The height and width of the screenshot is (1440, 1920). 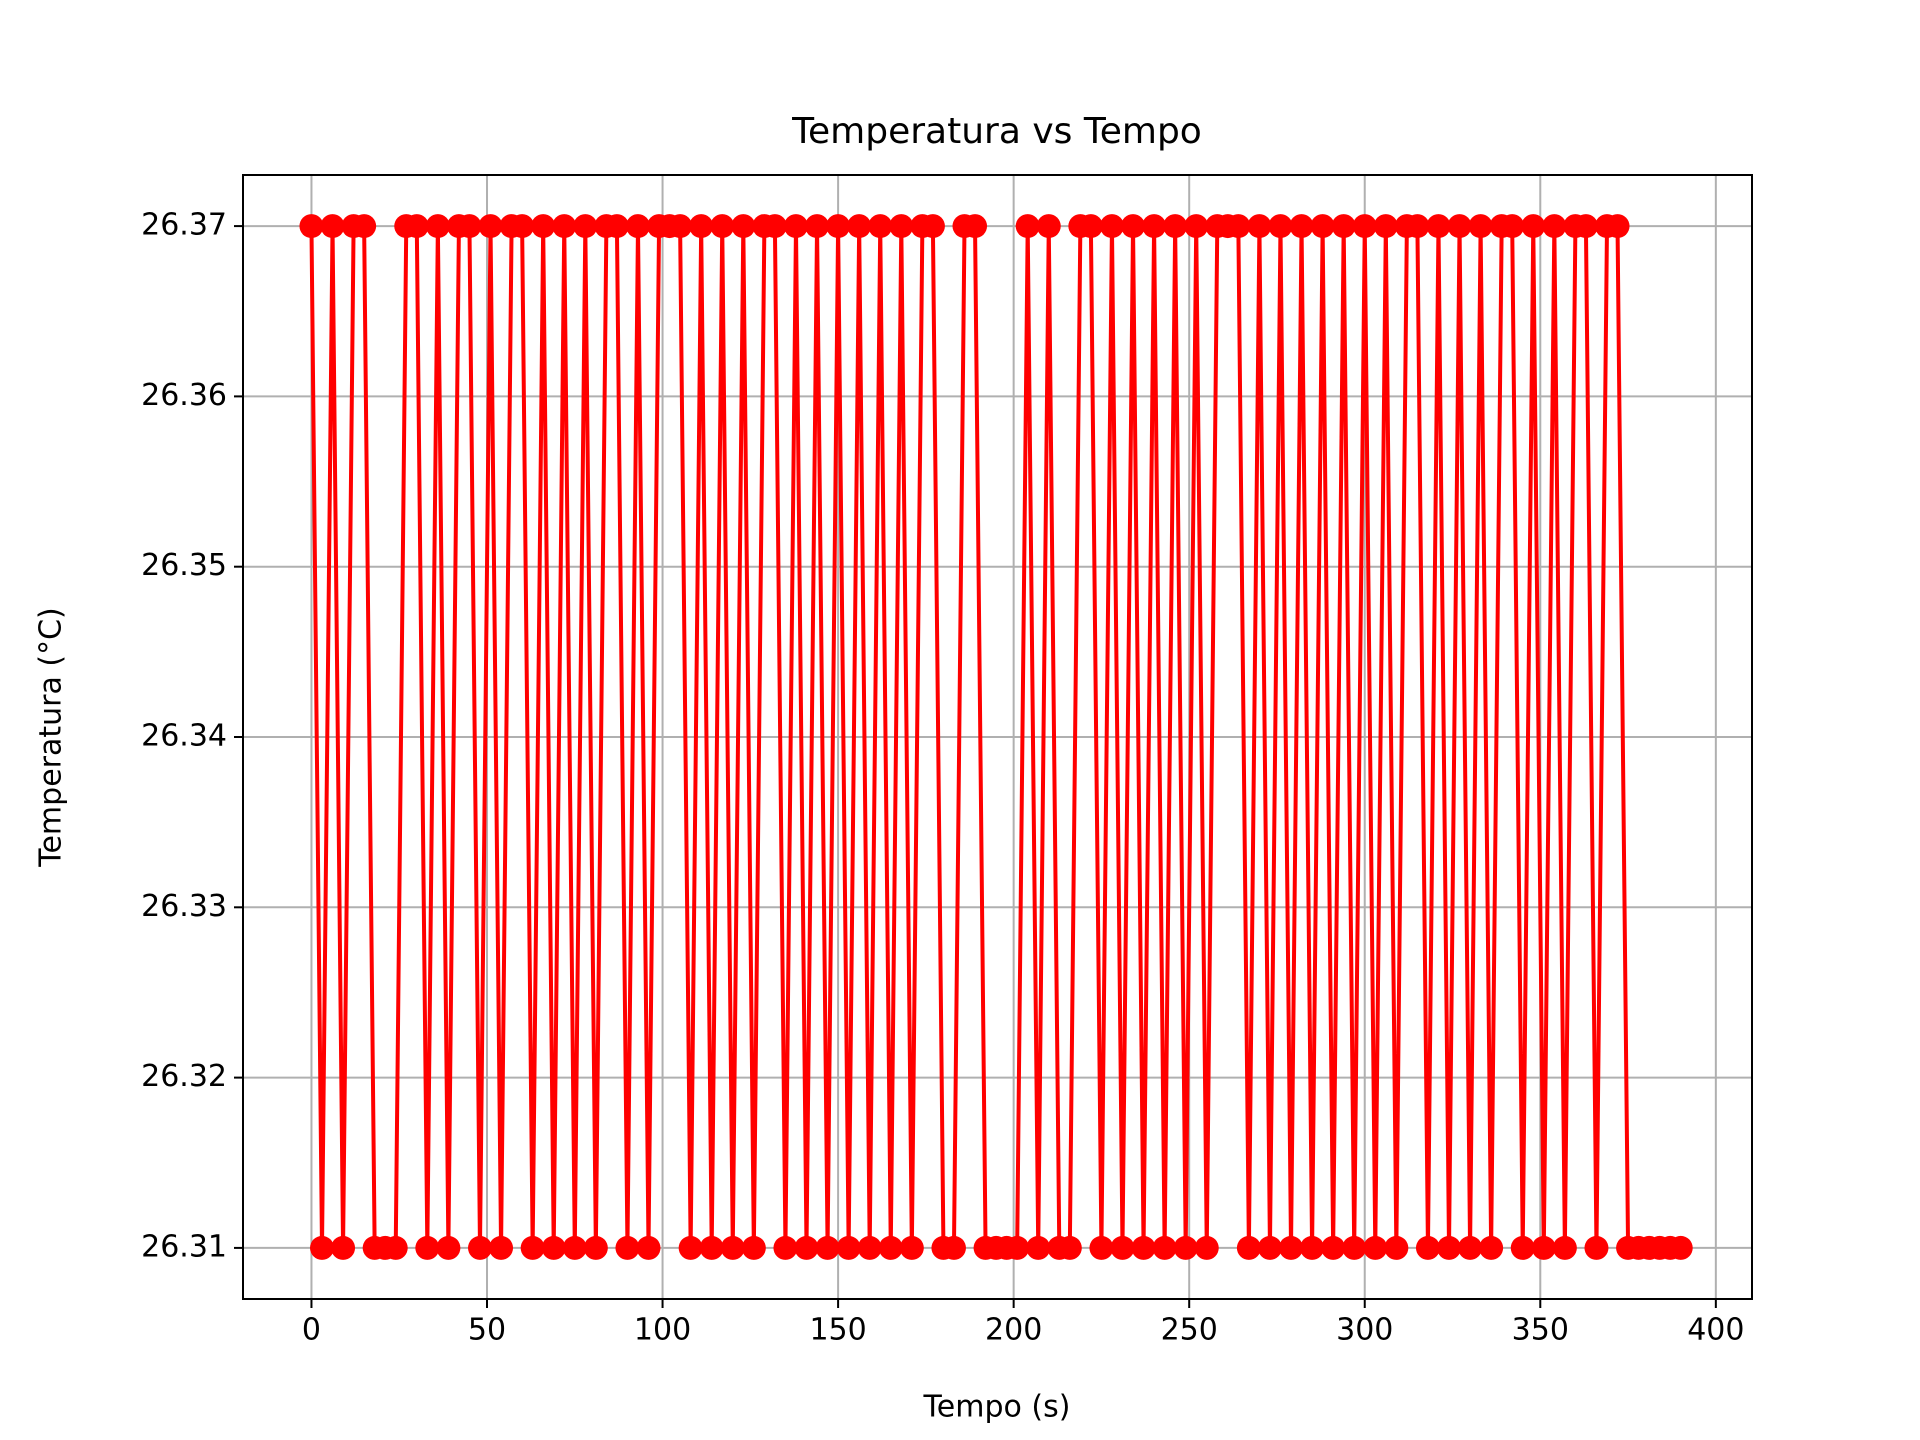 I want to click on chart-title: Temperatura vs Tempo, so click(x=996, y=131).